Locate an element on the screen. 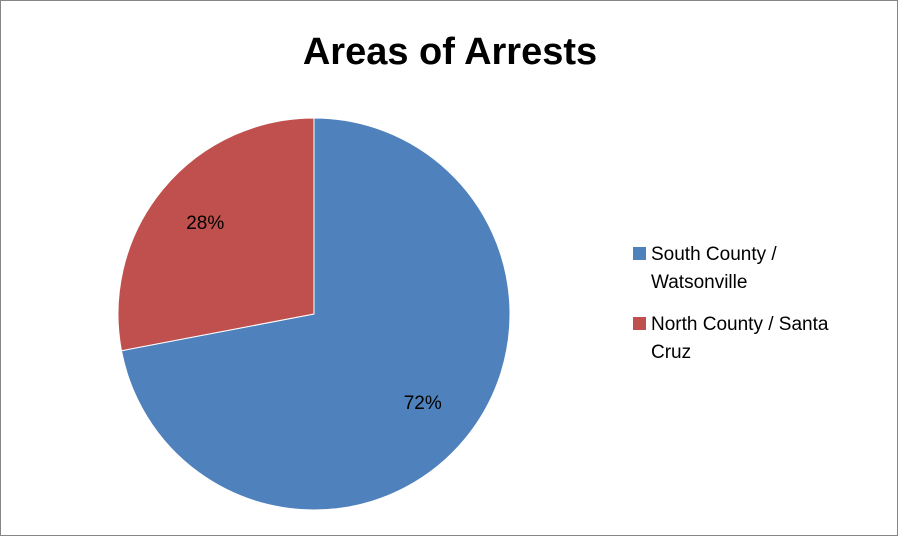 This screenshot has height=537, width=898. pie-slice-north-county is located at coordinates (216, 234).